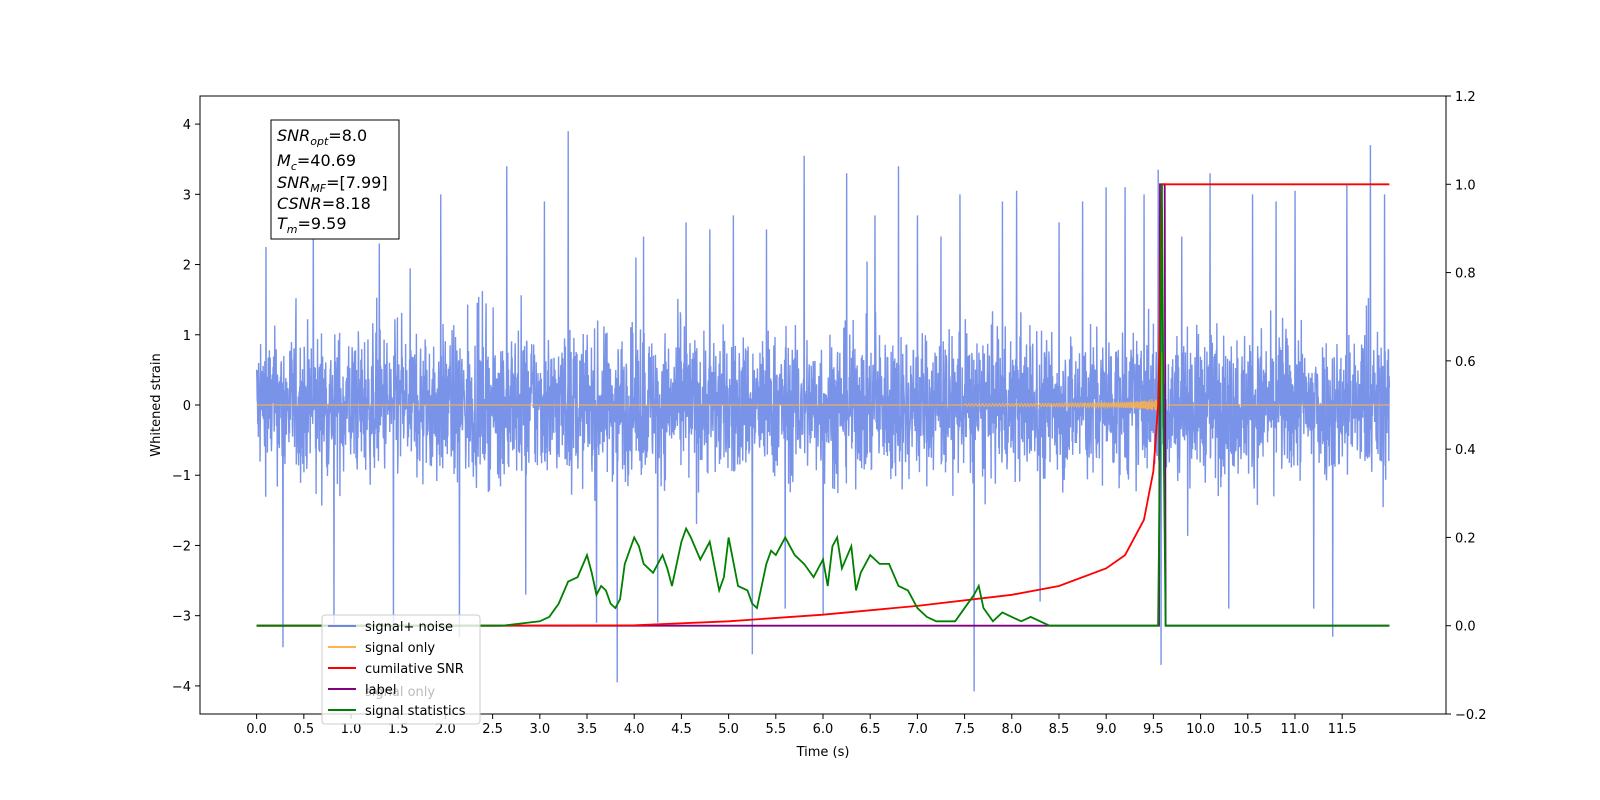  I want to click on y-right-tick-label: −0.2, so click(1471, 715).